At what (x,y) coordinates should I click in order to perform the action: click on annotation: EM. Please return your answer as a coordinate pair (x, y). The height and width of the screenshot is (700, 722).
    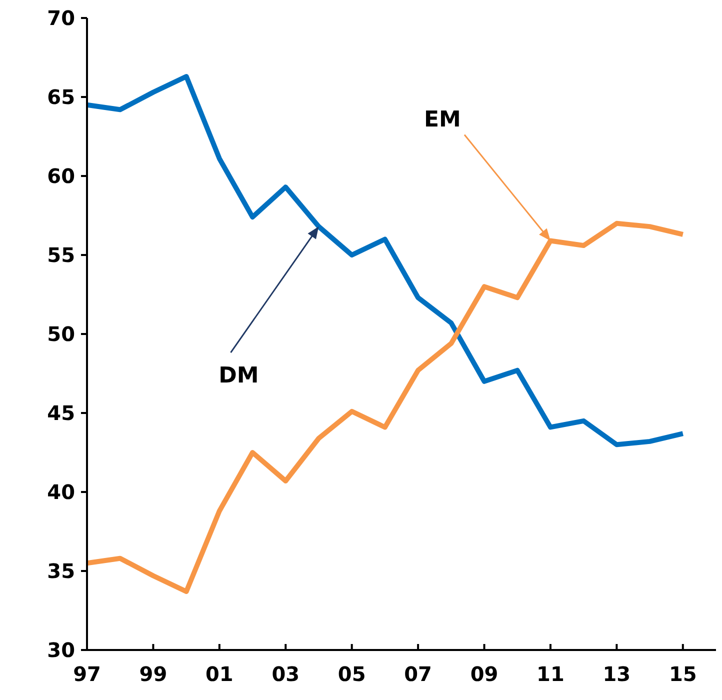
    Looking at the image, I should click on (442, 119).